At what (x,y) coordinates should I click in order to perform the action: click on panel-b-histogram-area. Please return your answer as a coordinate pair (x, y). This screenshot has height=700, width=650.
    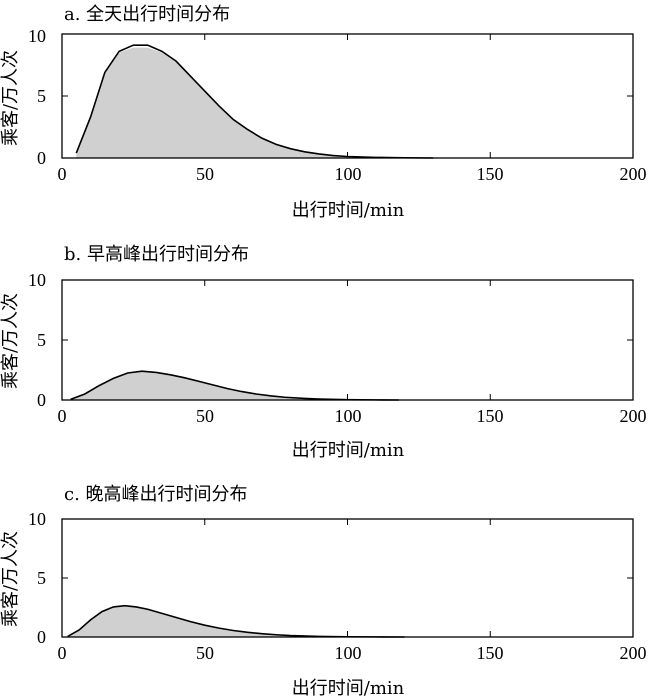
    Looking at the image, I should click on (234, 385).